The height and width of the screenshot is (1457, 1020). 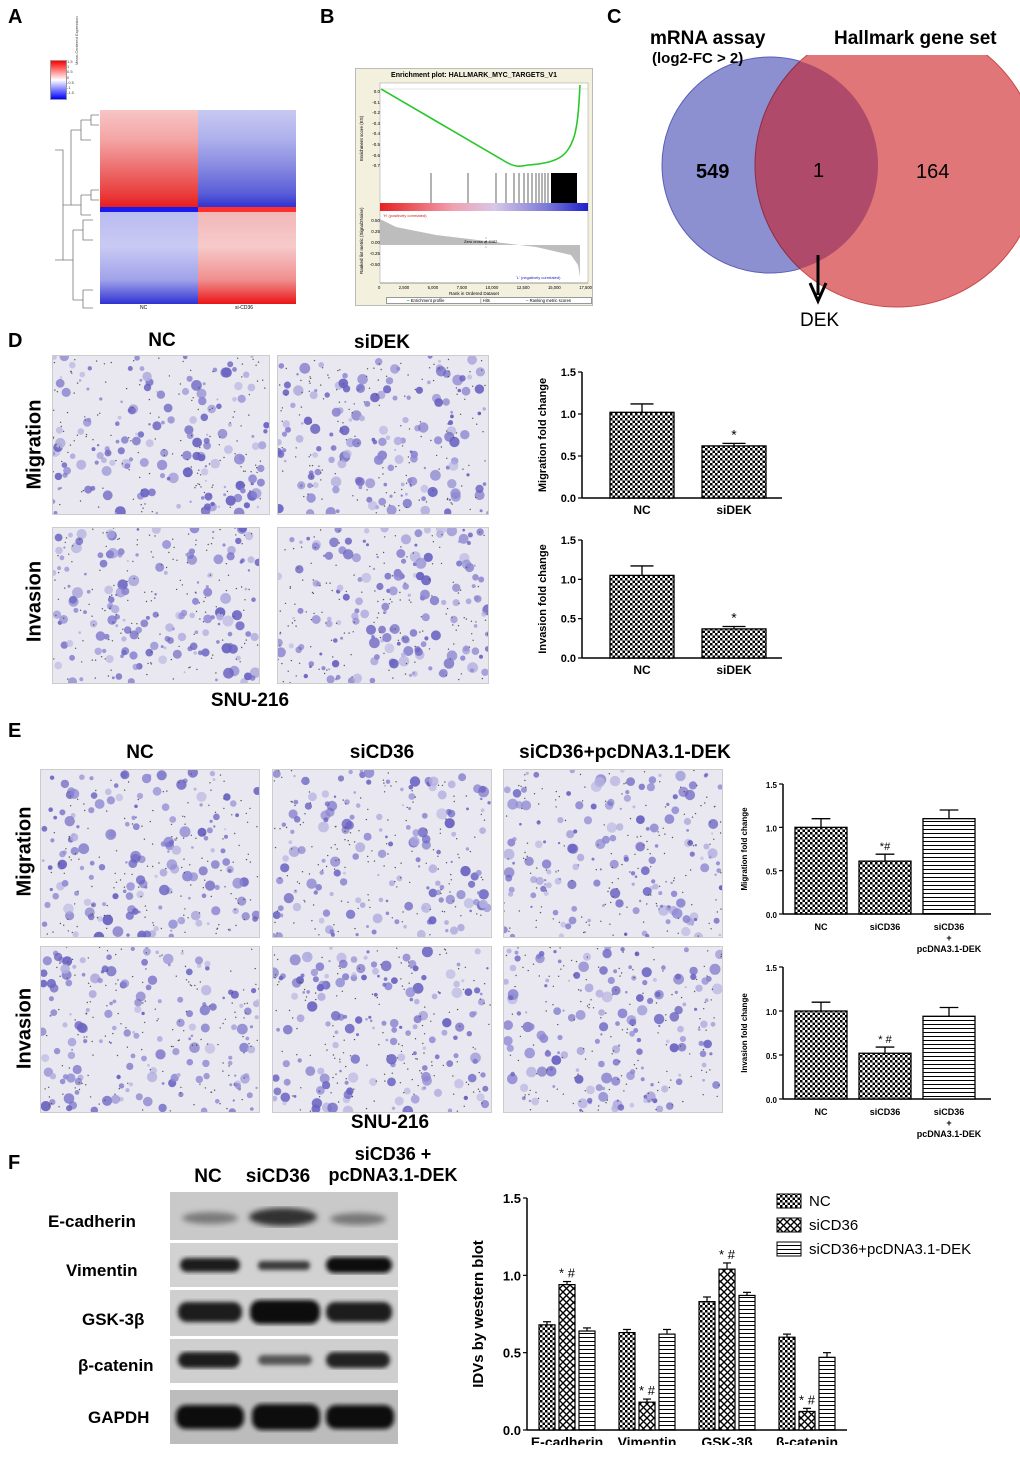 What do you see at coordinates (625, 752) in the screenshot?
I see `e-col-header-rescue: siCD36+pcDNA3.1-DEK` at bounding box center [625, 752].